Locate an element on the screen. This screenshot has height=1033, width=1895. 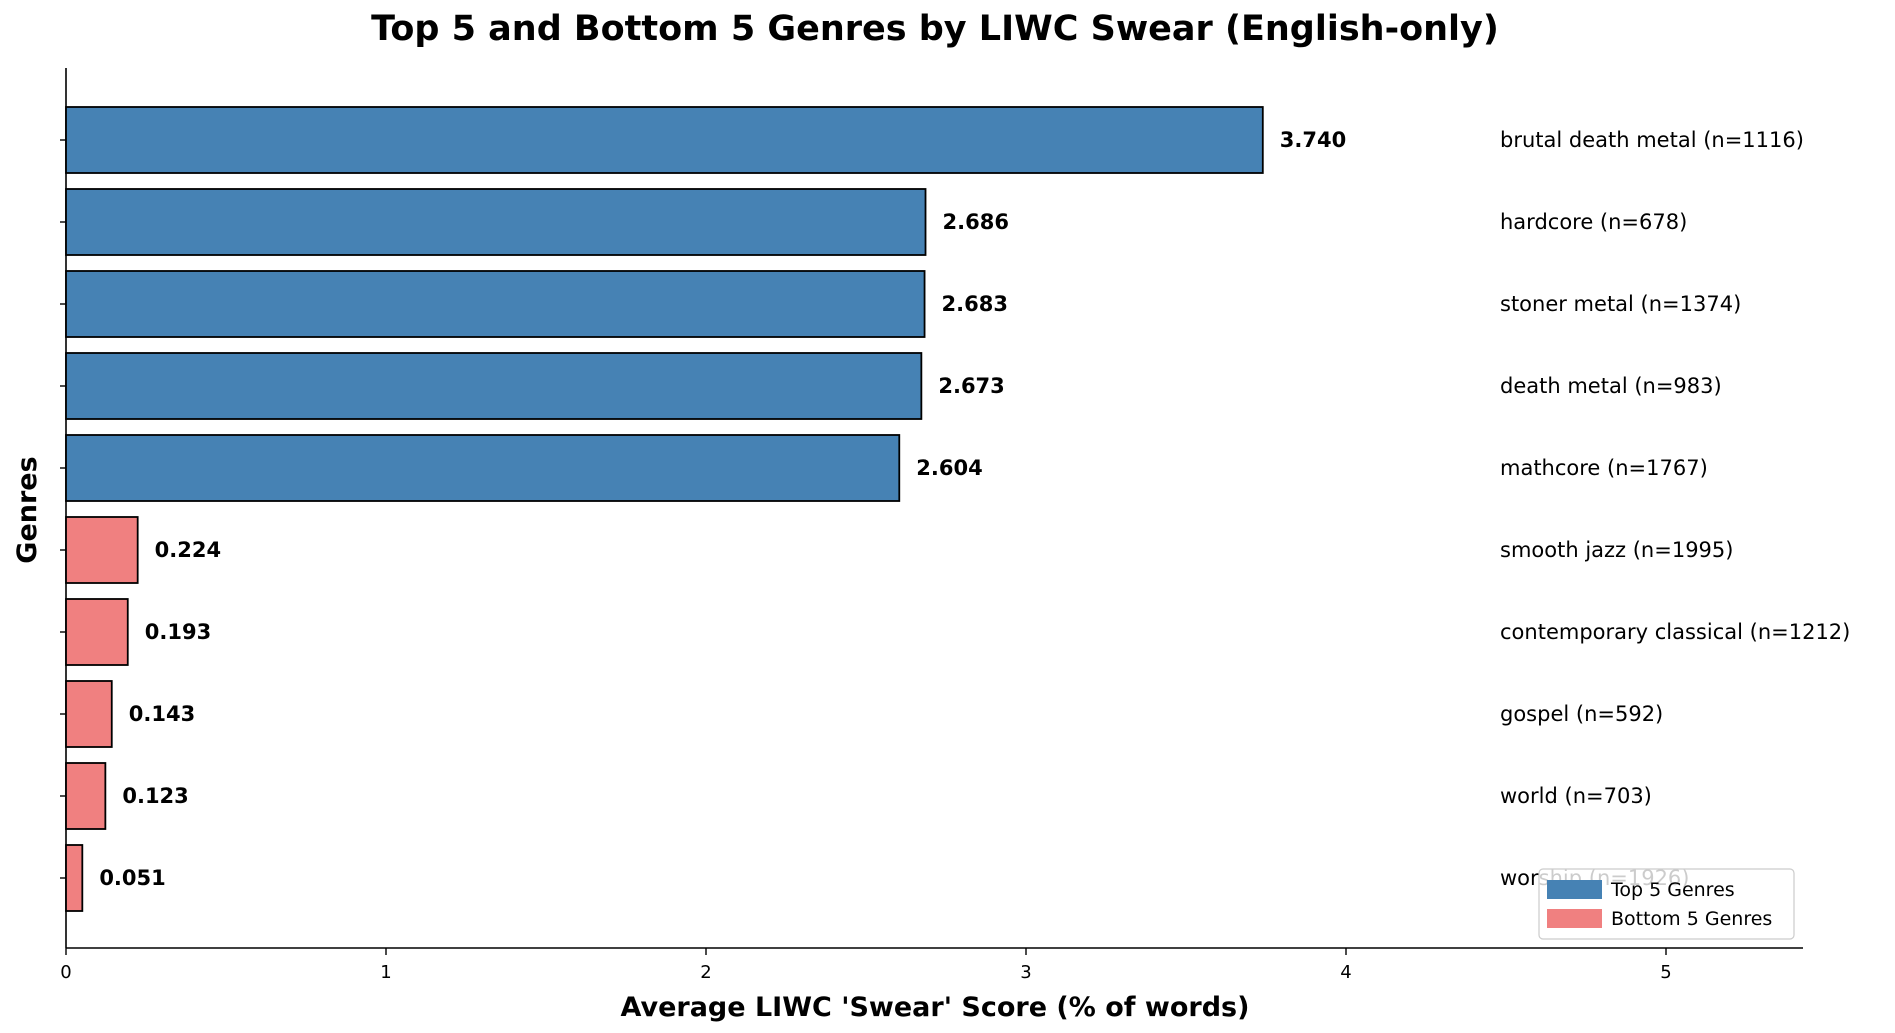
bar-value-label: 2.686 is located at coordinates (976, 222).